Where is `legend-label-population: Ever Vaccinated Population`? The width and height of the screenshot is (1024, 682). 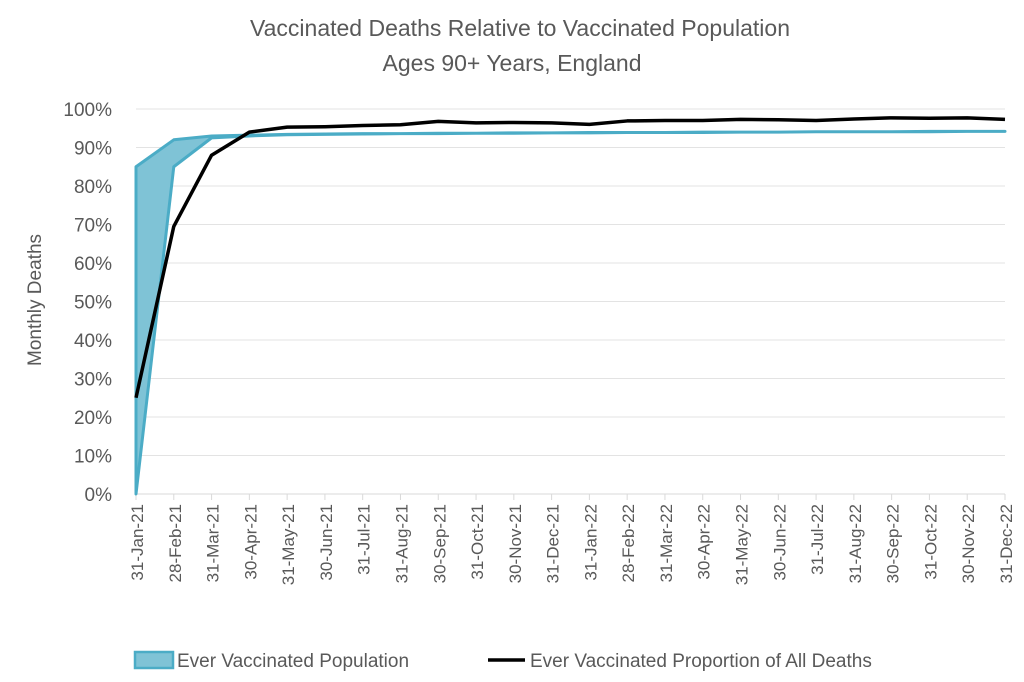 legend-label-population: Ever Vaccinated Population is located at coordinates (293, 661).